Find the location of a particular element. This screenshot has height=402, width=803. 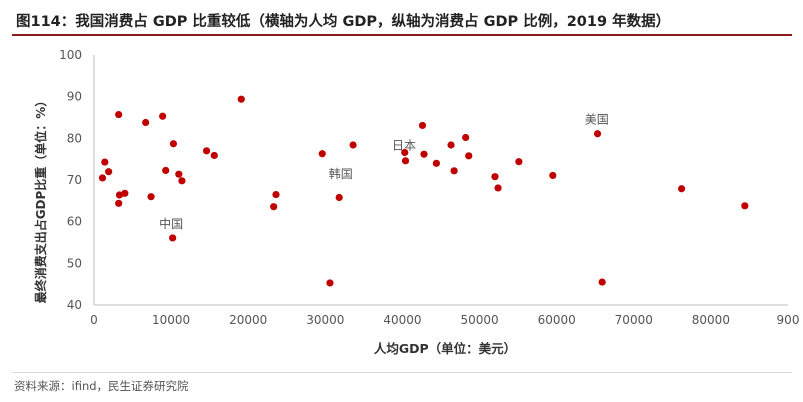

x-tick-label: 50000 is located at coordinates (479, 320).